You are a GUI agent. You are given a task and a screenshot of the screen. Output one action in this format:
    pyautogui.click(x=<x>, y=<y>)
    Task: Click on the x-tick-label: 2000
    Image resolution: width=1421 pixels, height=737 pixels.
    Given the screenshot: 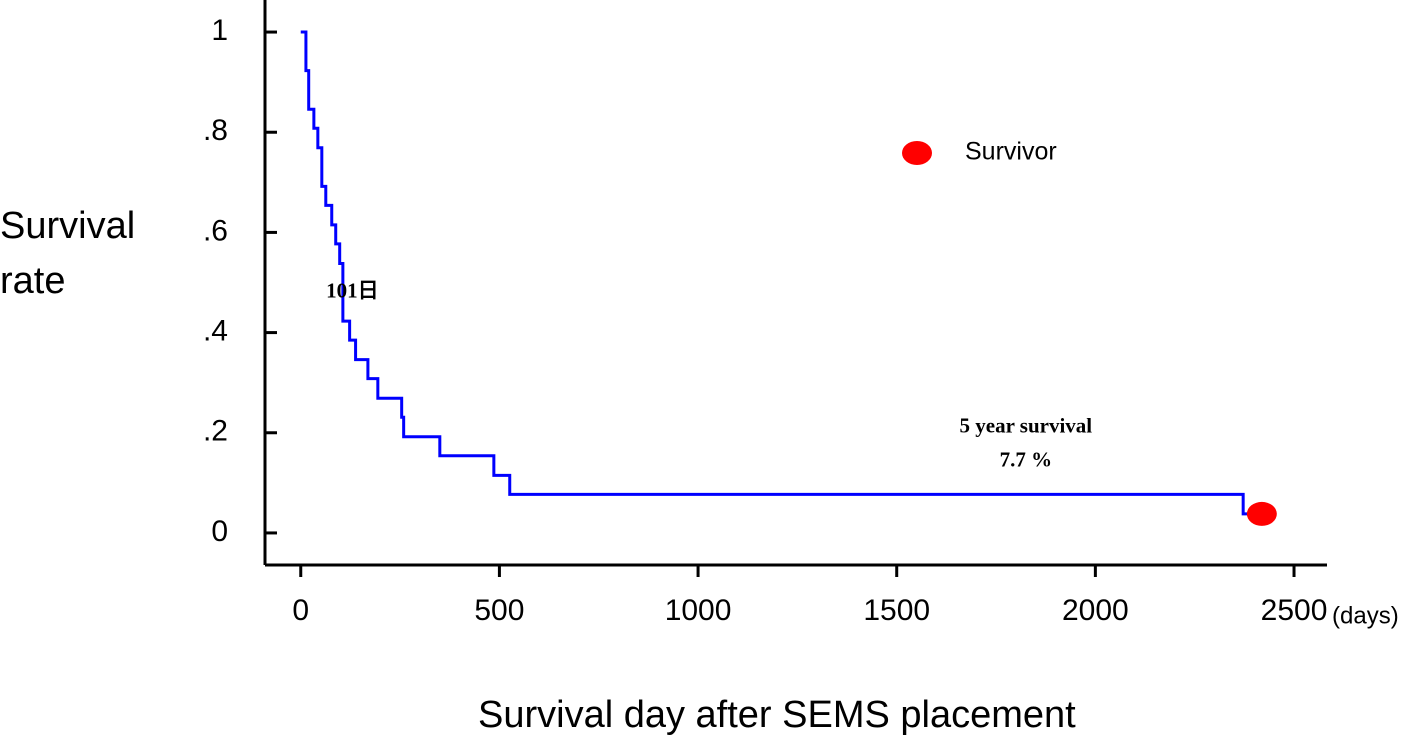 What is the action you would take?
    pyautogui.click(x=1095, y=610)
    